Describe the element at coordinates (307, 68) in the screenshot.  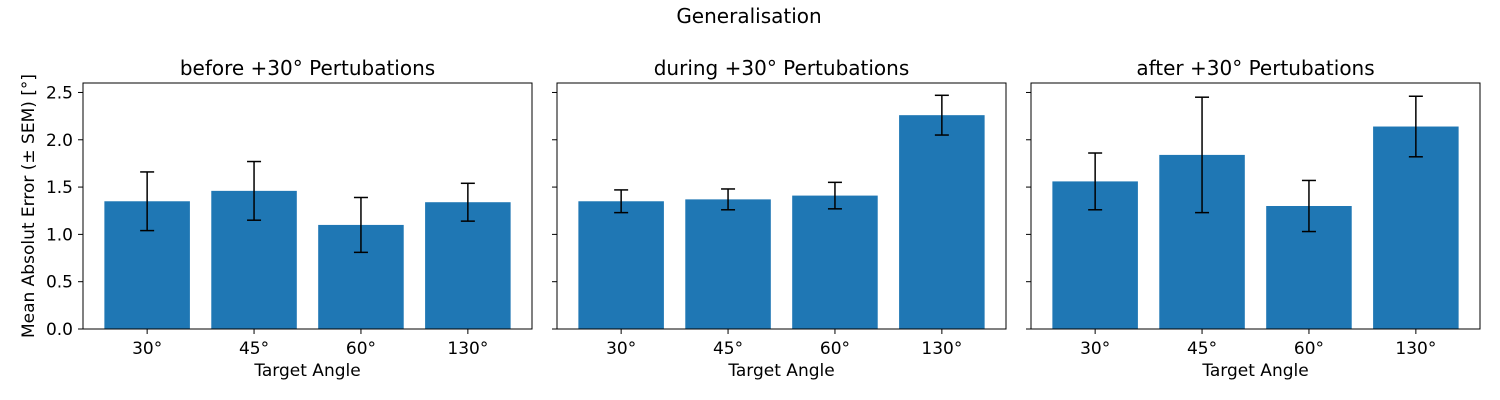
I see `subplot-title: before +30° Pertubations` at that location.